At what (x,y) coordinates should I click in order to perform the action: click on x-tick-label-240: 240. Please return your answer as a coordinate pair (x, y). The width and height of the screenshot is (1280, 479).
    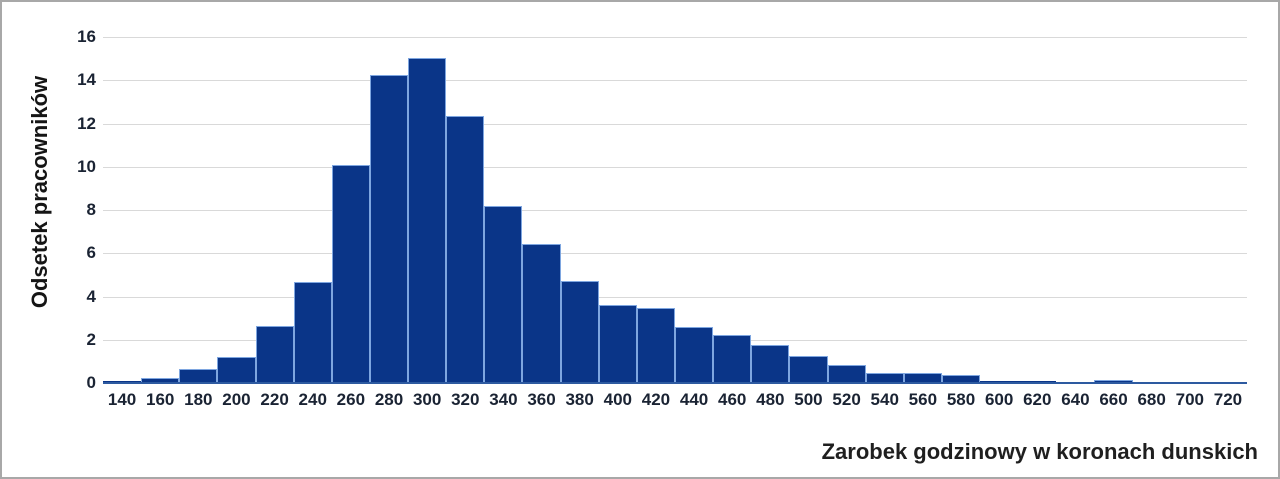
    Looking at the image, I should click on (312, 399).